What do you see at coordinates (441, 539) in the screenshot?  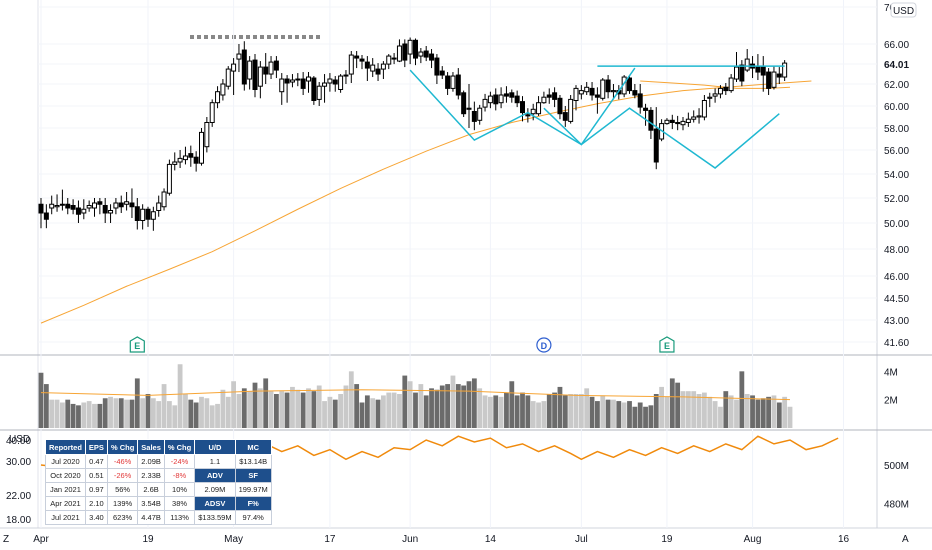 I see `time-axis: Apr 19 May 17 Jun 14 Jul 19 Aug 16` at bounding box center [441, 539].